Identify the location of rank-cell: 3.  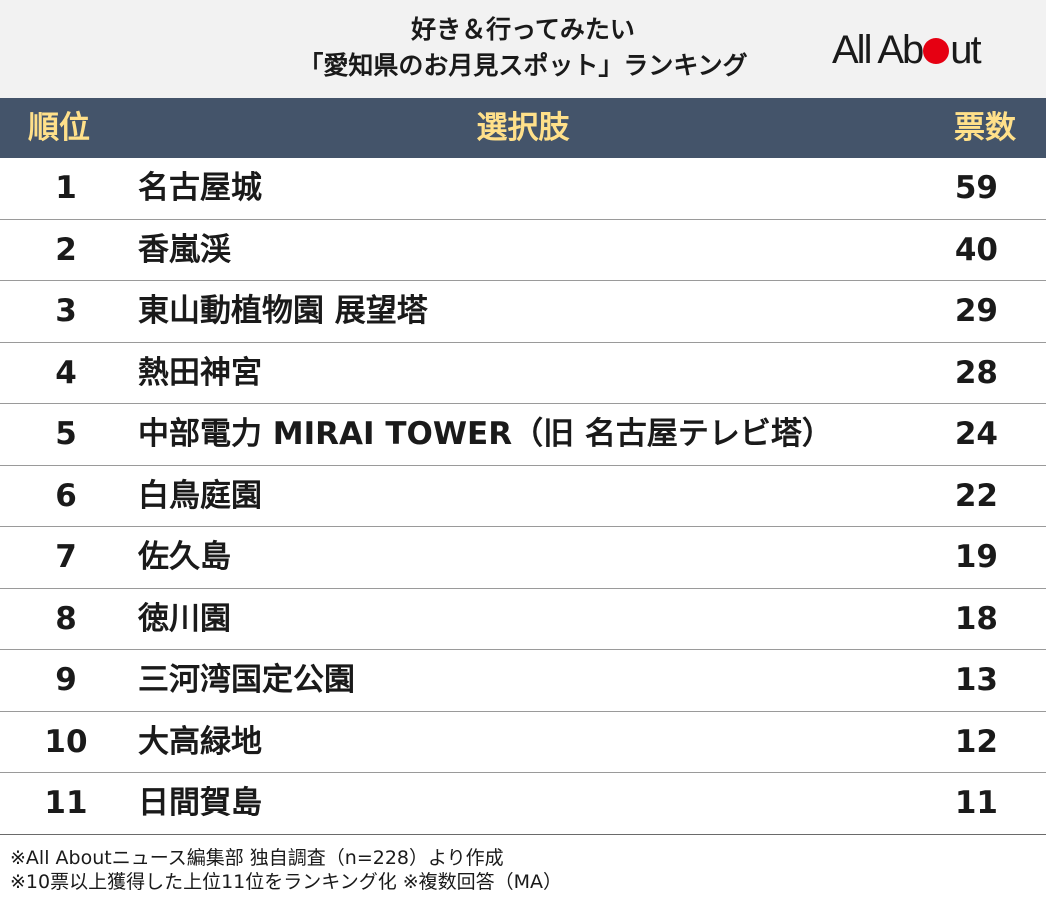
(66, 311).